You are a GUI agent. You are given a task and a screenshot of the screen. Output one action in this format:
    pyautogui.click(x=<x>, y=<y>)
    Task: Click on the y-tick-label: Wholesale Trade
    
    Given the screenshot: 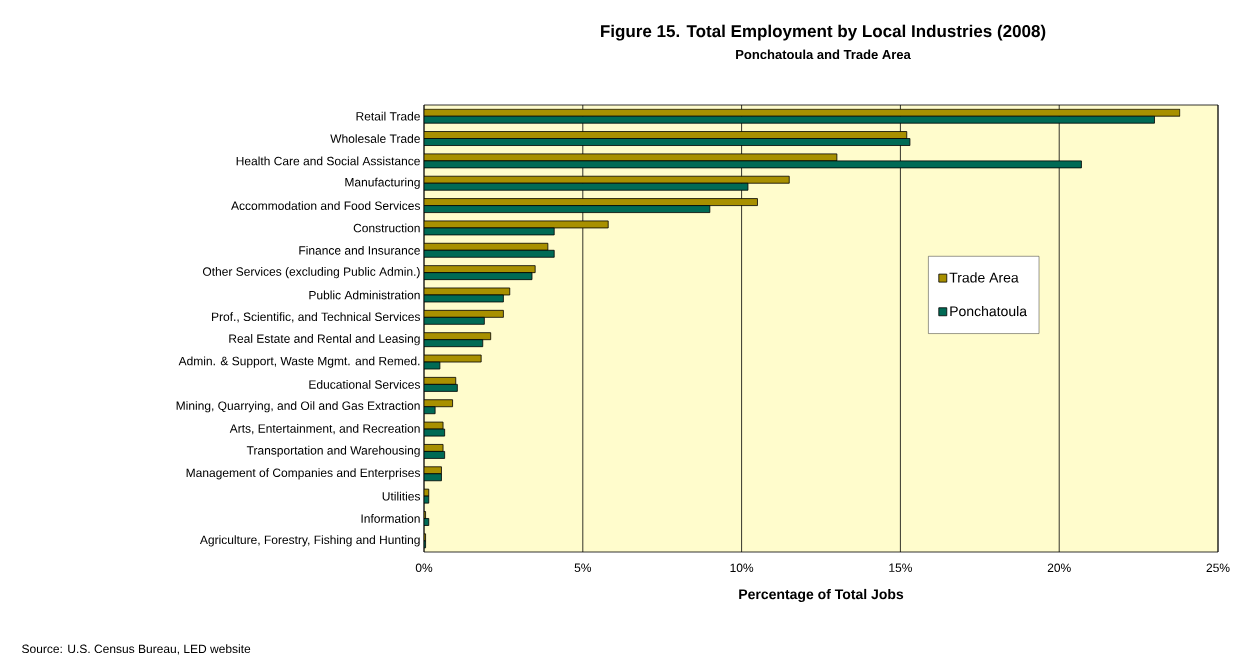 What is the action you would take?
    pyautogui.click(x=375, y=138)
    